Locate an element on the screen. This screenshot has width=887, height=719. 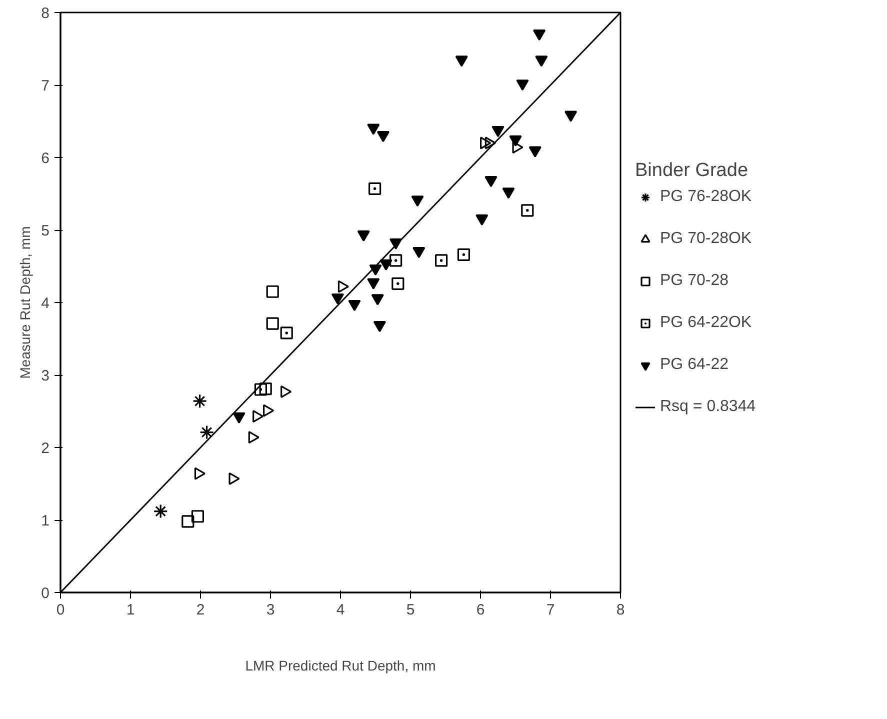
legend-label: PG 76-28OK is located at coordinates (706, 197).